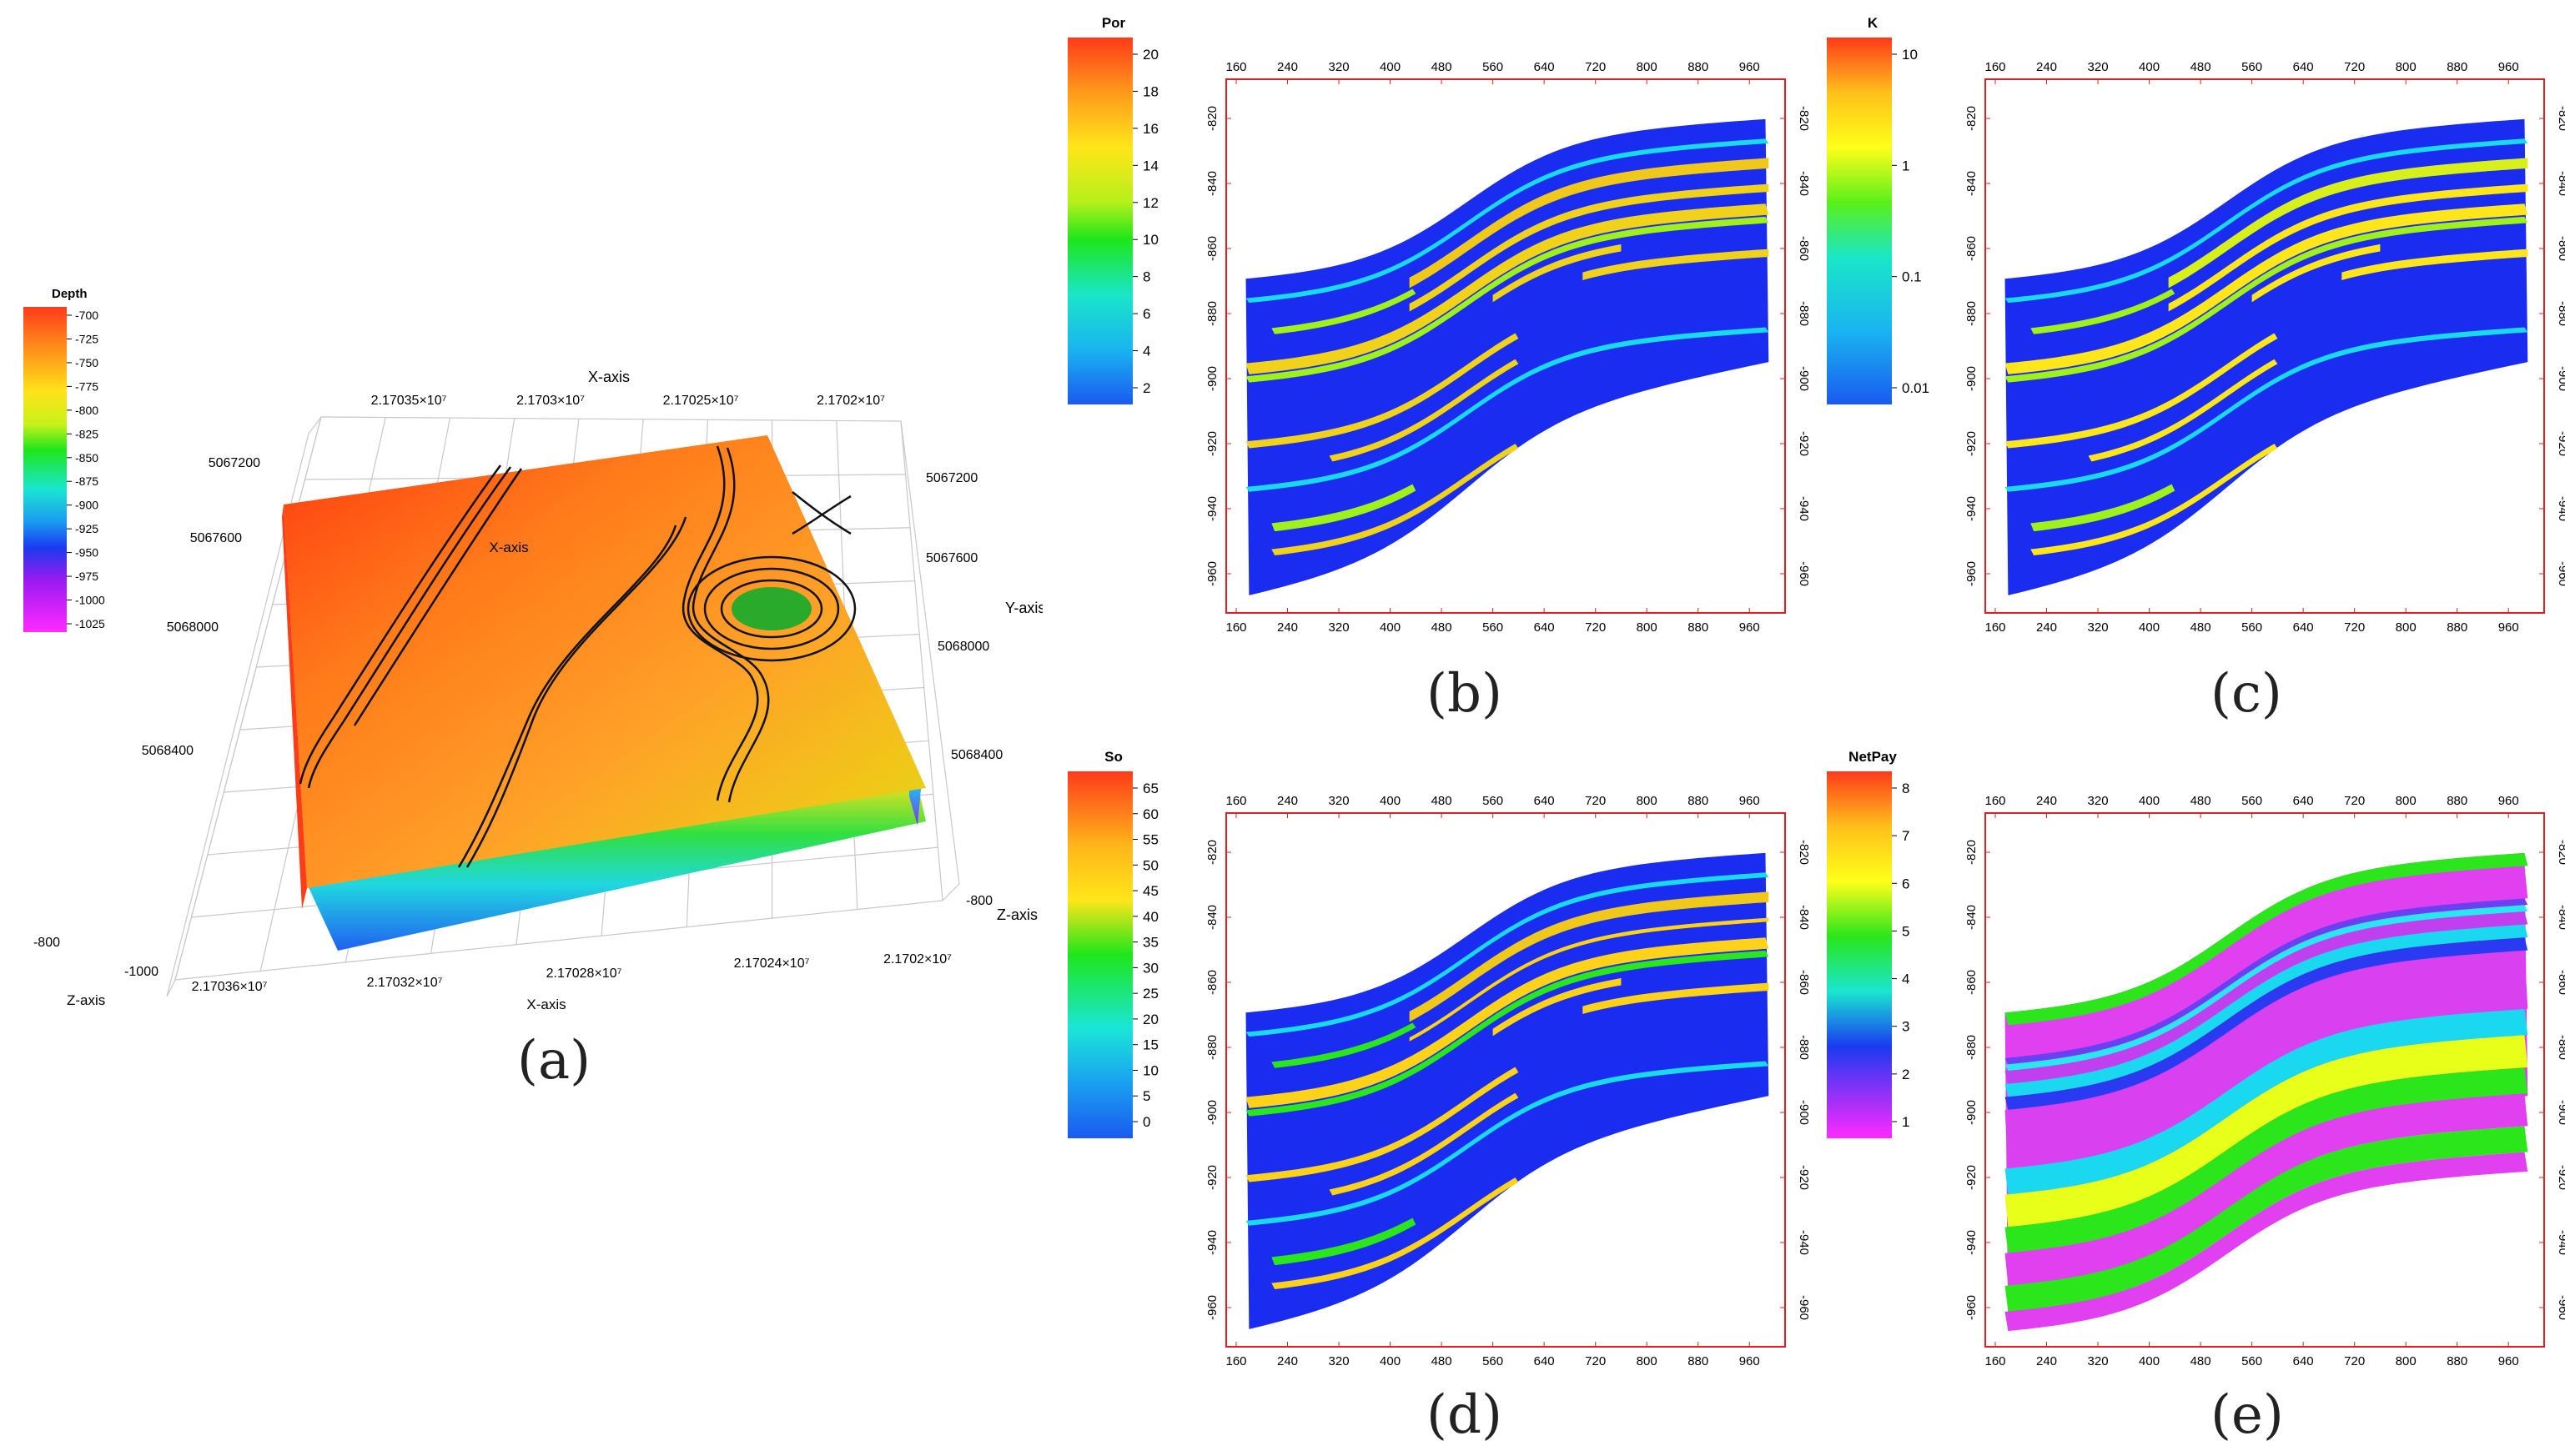 The width and height of the screenshot is (2565, 1456). What do you see at coordinates (193, 627) in the screenshot?
I see `y-left-tick-label: 5068000` at bounding box center [193, 627].